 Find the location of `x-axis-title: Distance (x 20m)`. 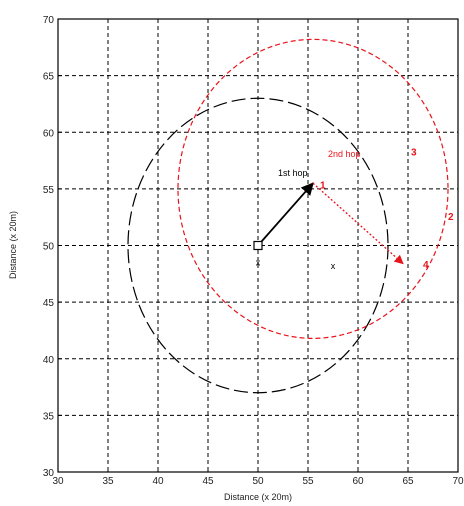

x-axis-title: Distance (x 20m) is located at coordinates (258, 497).